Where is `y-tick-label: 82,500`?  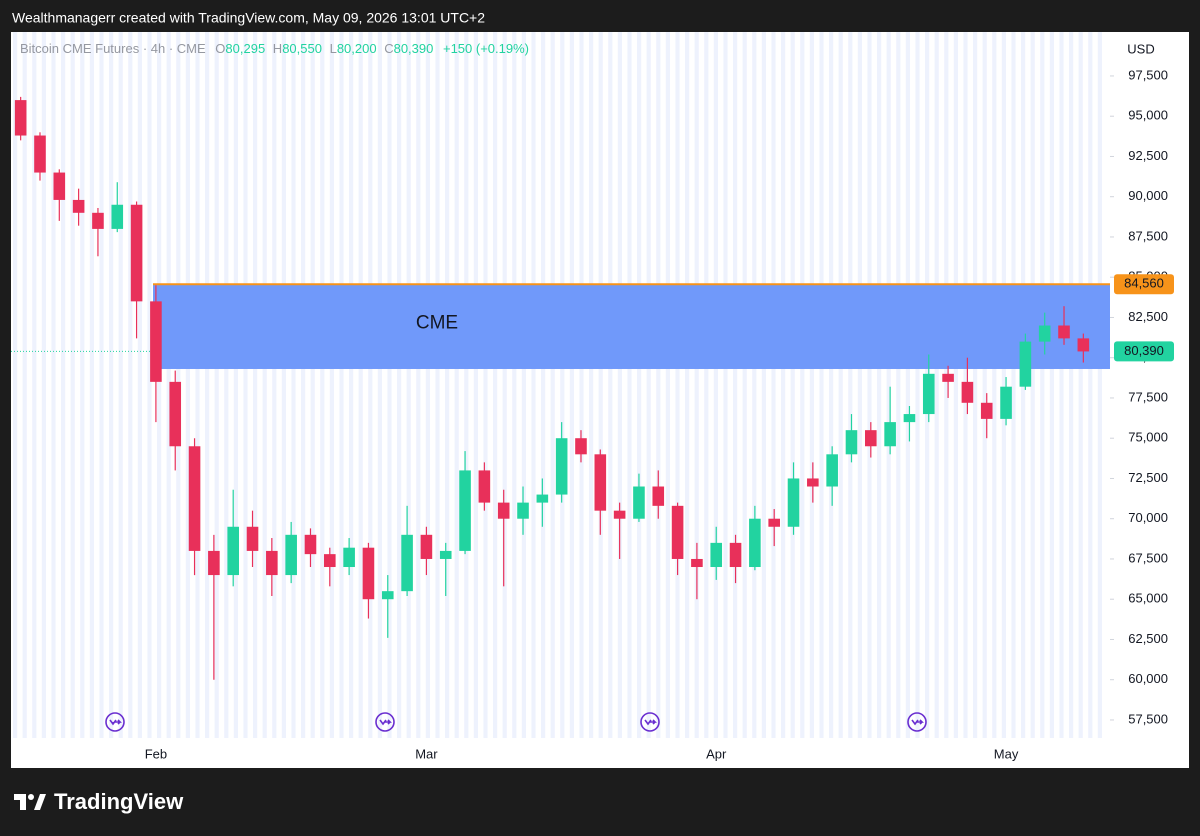
y-tick-label: 82,500 is located at coordinates (1148, 316).